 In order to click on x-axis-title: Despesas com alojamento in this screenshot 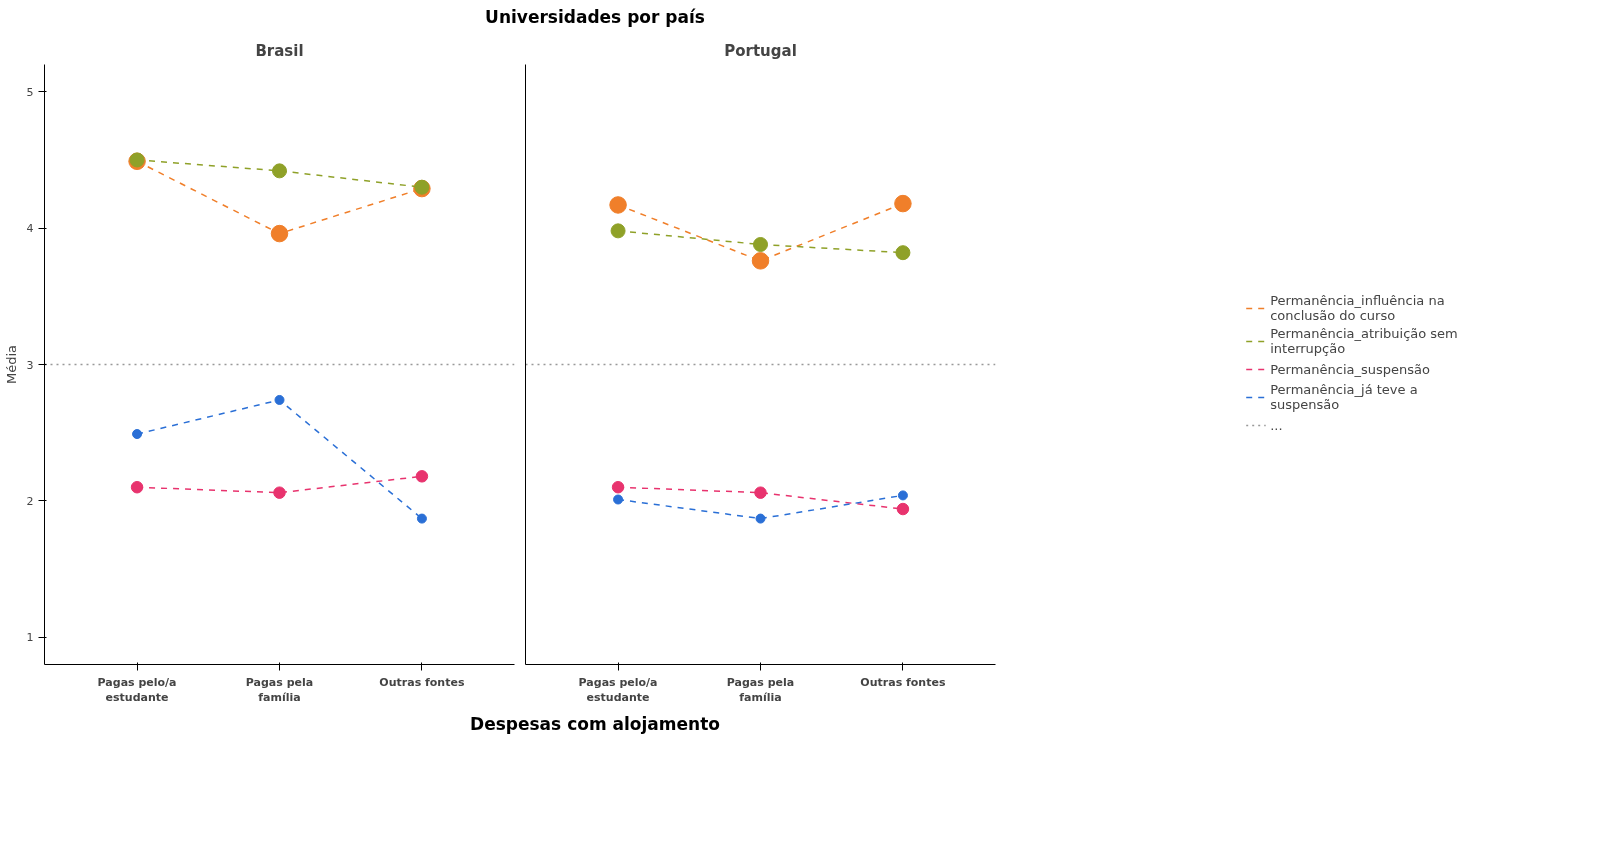, I will do `click(595, 725)`.